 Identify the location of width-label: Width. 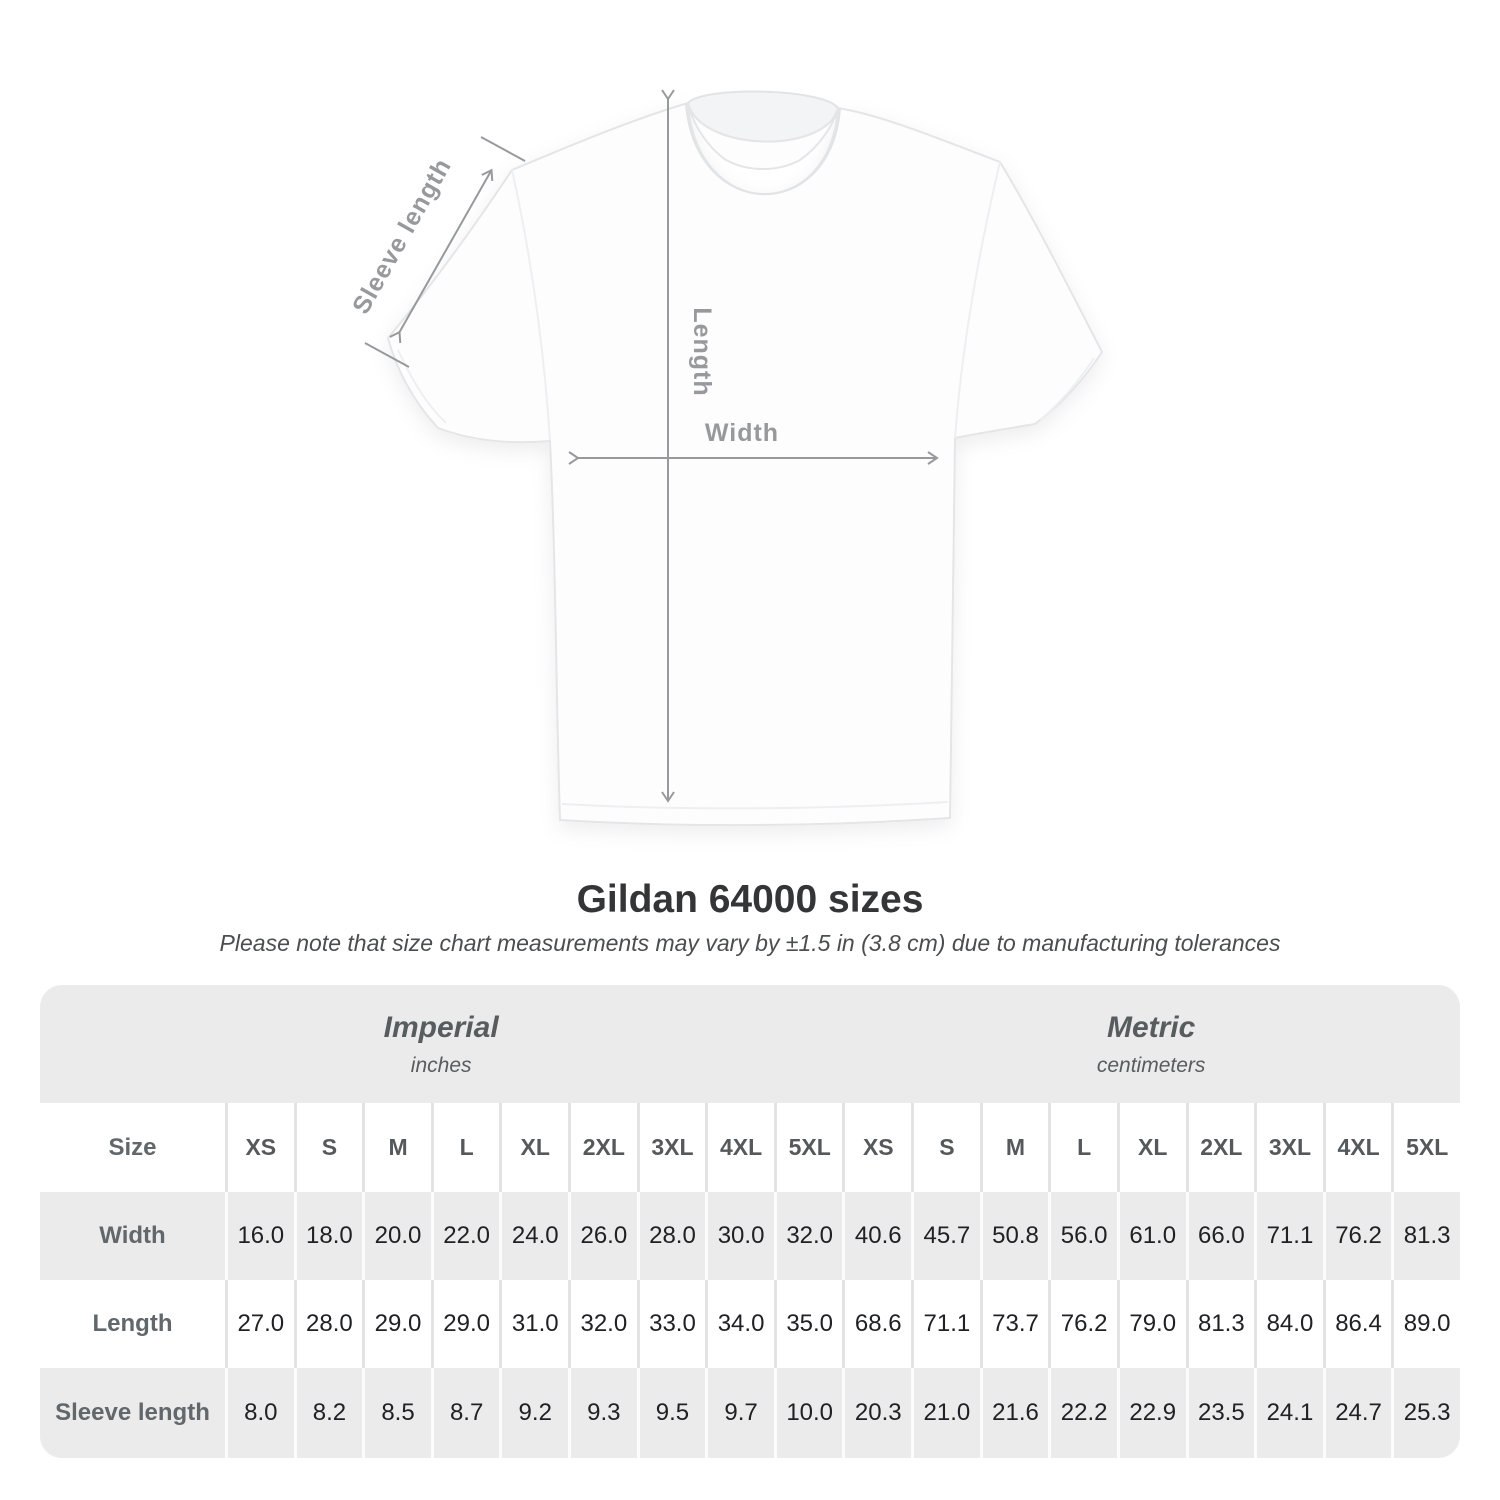
(742, 433).